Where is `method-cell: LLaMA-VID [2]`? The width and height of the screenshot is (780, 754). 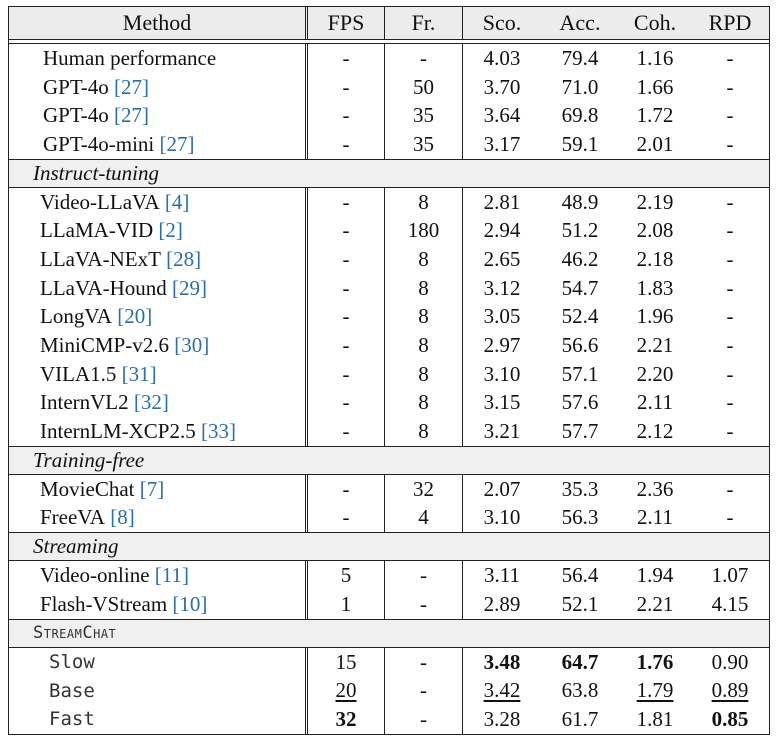 method-cell: LLaMA-VID [2] is located at coordinates (158, 231).